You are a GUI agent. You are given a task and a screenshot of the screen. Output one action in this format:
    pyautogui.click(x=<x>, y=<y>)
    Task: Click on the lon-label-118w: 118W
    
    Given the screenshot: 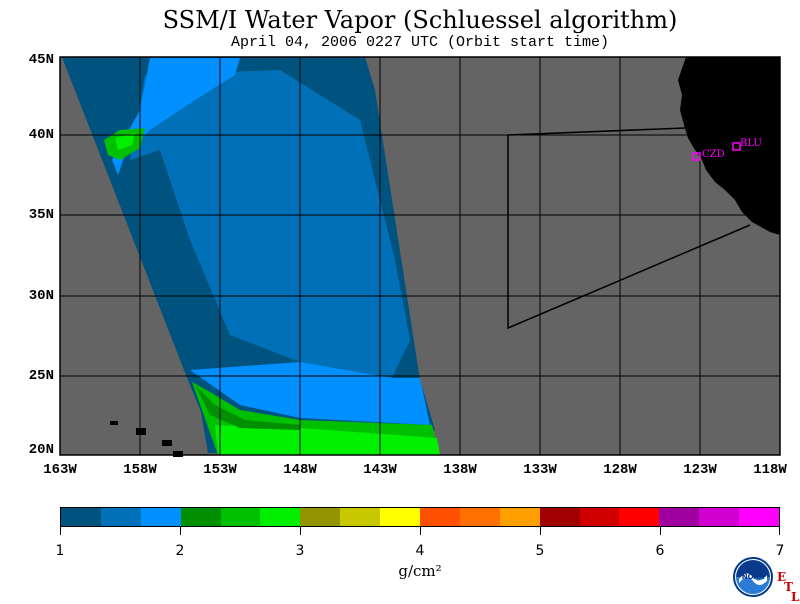 What is the action you would take?
    pyautogui.click(x=770, y=470)
    